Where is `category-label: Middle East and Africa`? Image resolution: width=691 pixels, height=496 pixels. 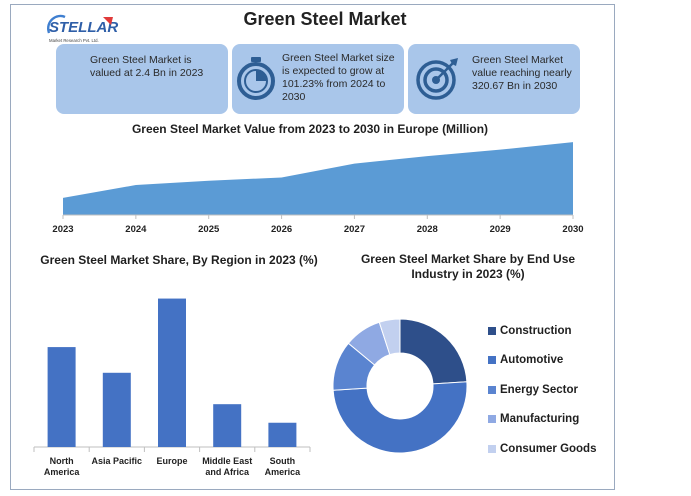
category-label: Middle East and Africa is located at coordinates (227, 466).